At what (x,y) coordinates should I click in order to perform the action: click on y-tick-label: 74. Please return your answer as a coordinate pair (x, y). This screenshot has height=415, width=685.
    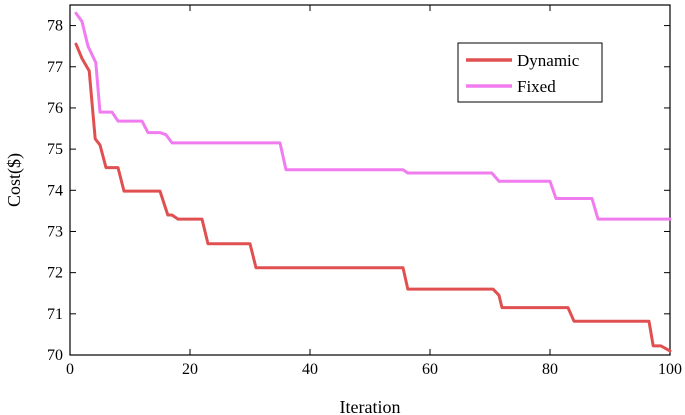
    Looking at the image, I should click on (55, 190).